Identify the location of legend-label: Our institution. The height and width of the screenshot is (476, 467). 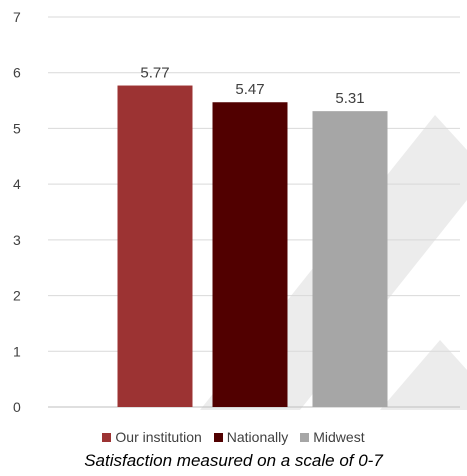
(158, 437).